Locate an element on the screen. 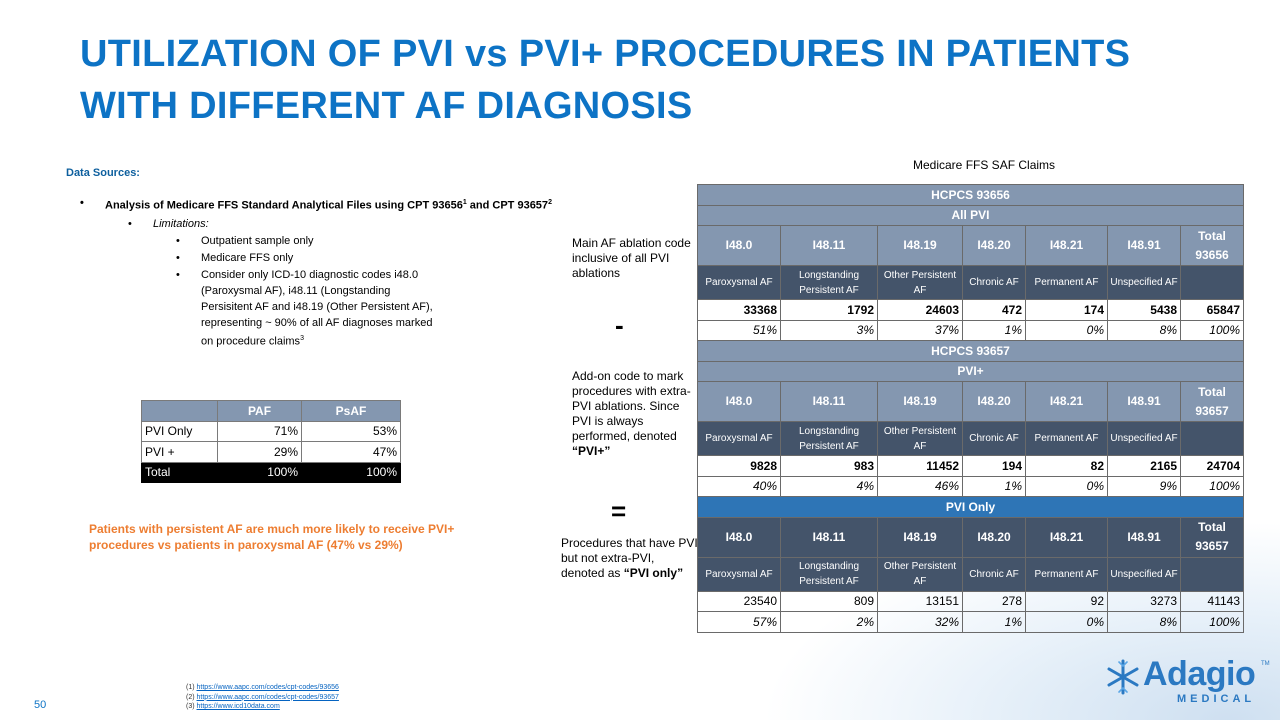 The image size is (1280, 720). claim-percent: 8% is located at coordinates (1144, 330).